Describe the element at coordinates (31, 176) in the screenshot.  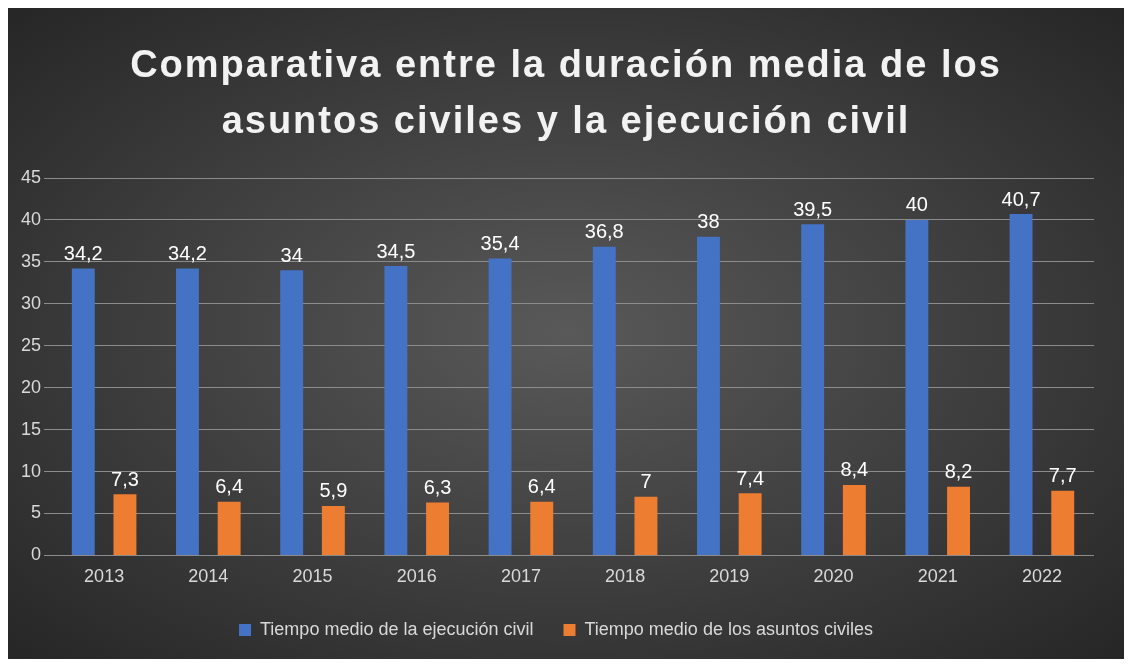
I see `y-tick-label: 45` at that location.